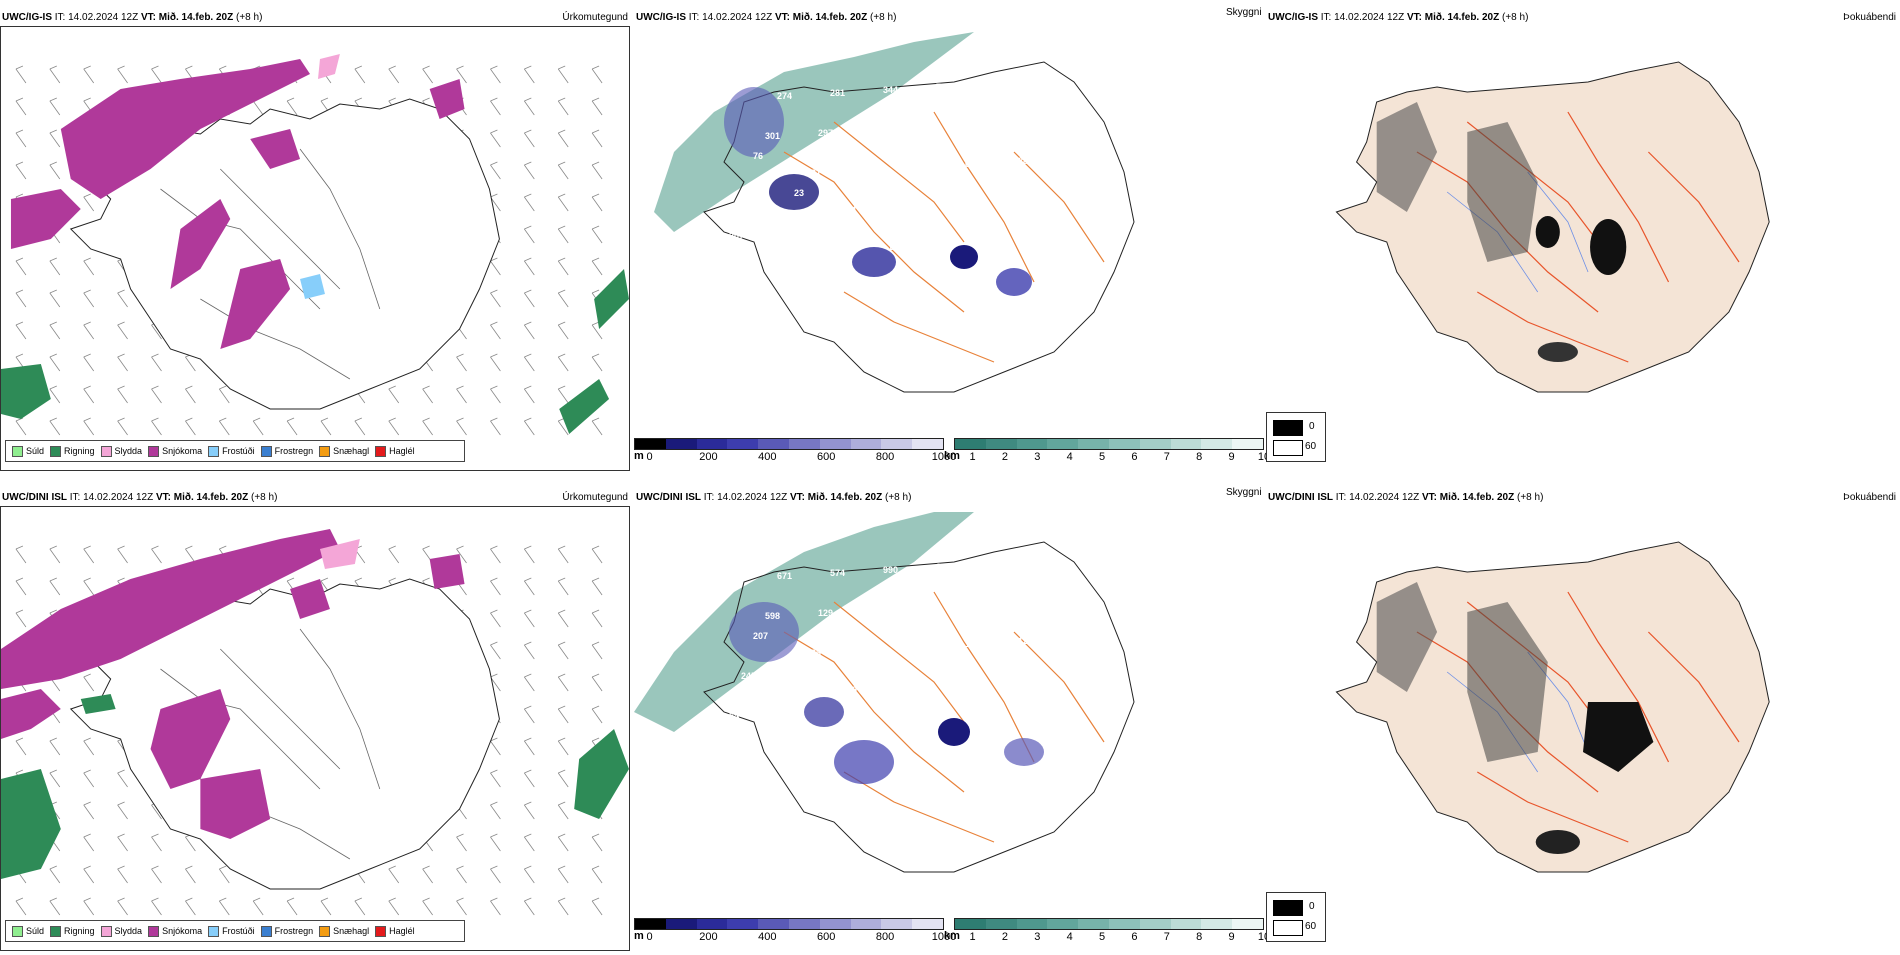 Image resolution: width=1900 pixels, height=955 pixels. I want to click on fog-area, so click(1407, 157).